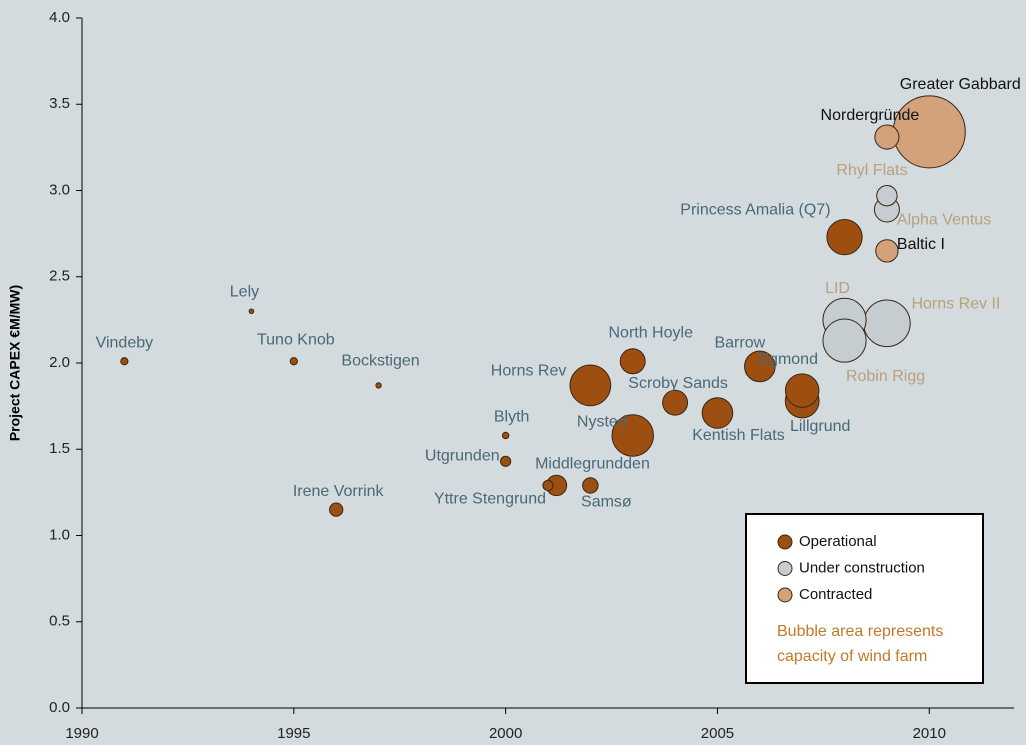  Describe the element at coordinates (678, 383) in the screenshot. I see `point-label: Scroby Sands` at that location.